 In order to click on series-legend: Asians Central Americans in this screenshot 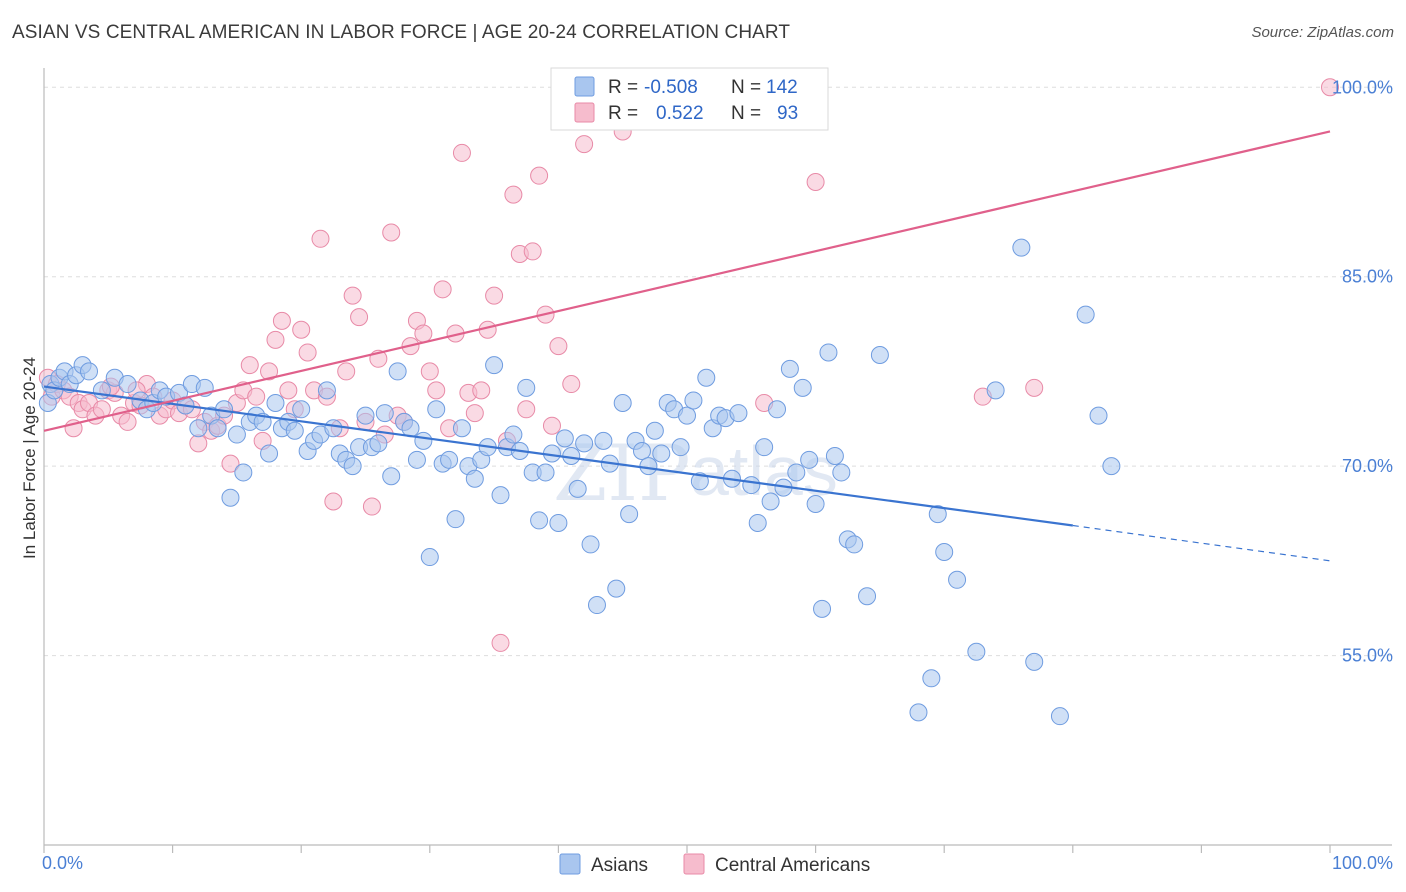, I will do `click(714, 864)`.